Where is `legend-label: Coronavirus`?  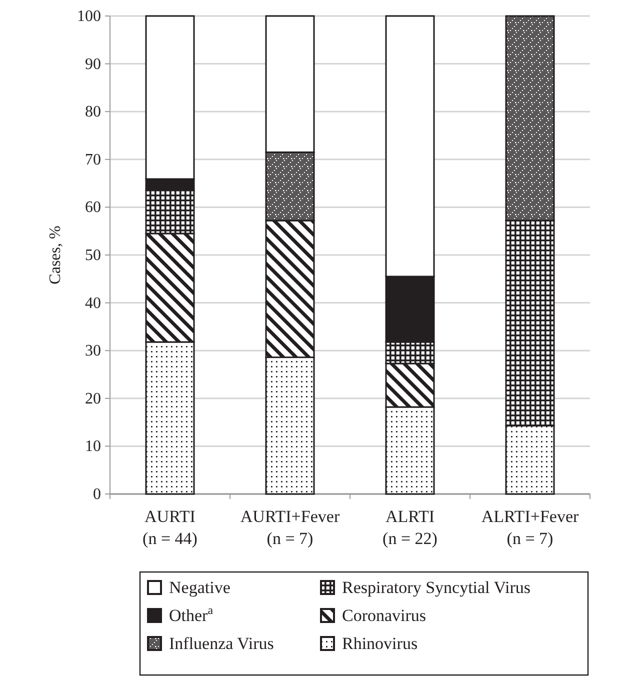
legend-label: Coronavirus is located at coordinates (384, 615).